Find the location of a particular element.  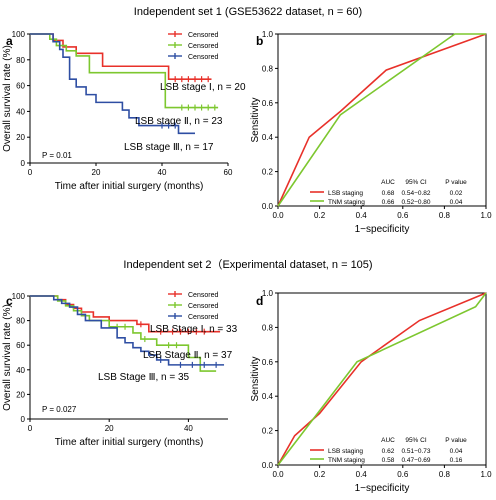

panel-label: a is located at coordinates (9, 41).